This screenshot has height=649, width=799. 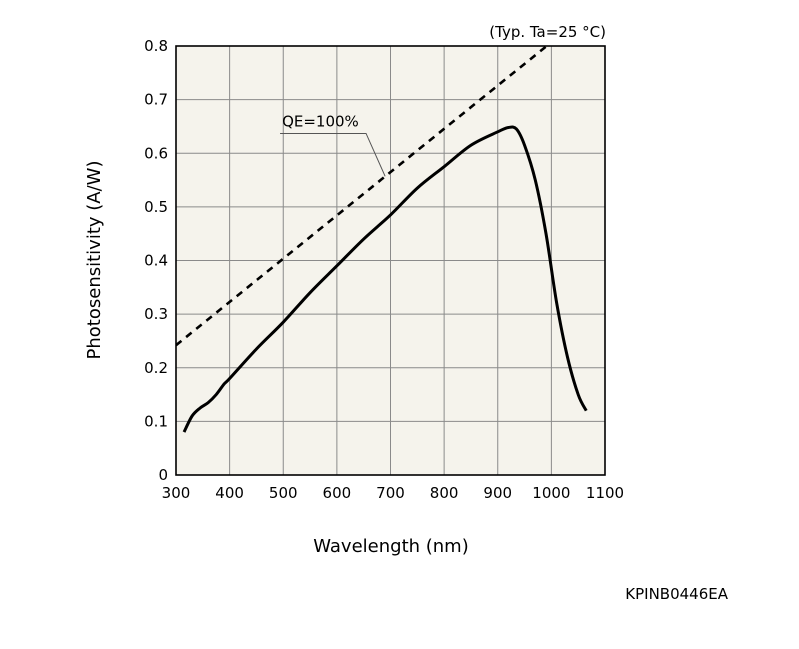 I want to click on y-tick-label: 0.4, so click(x=156, y=261).